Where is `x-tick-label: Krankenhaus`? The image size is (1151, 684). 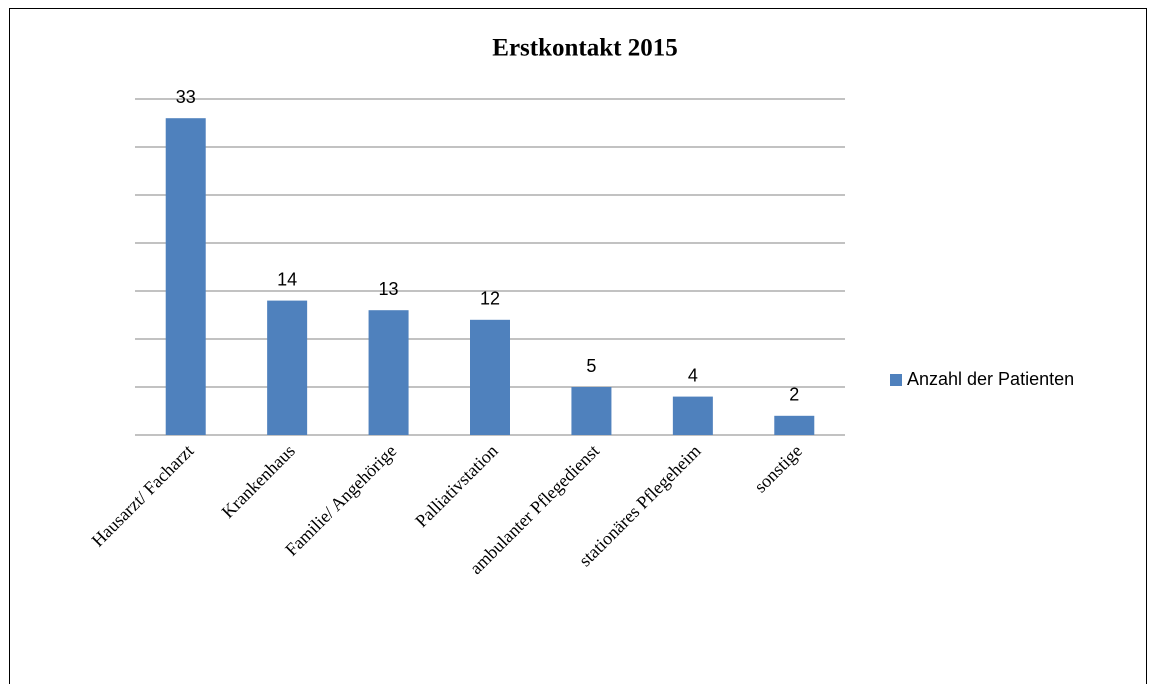
x-tick-label: Krankenhaus is located at coordinates (258, 481).